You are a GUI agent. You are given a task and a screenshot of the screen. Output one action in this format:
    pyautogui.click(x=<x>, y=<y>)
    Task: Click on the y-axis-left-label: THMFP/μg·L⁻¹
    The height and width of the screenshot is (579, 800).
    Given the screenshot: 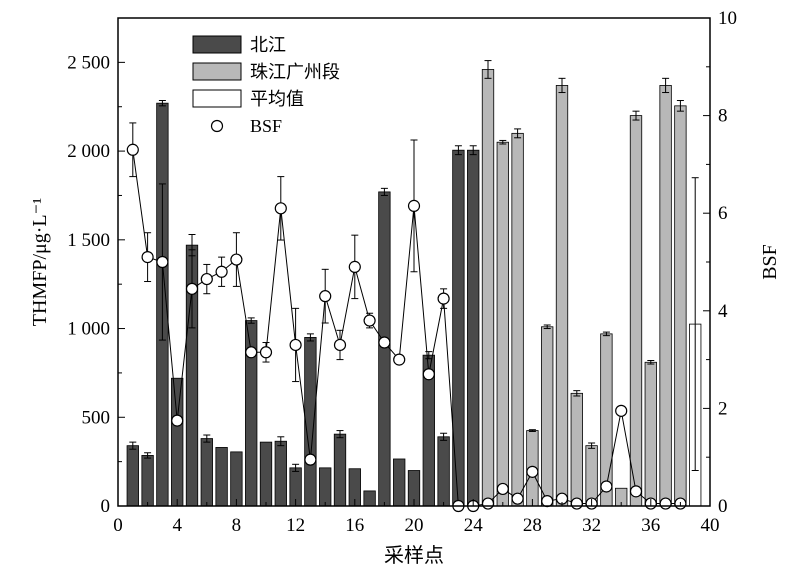 What is the action you would take?
    pyautogui.click(x=40, y=262)
    